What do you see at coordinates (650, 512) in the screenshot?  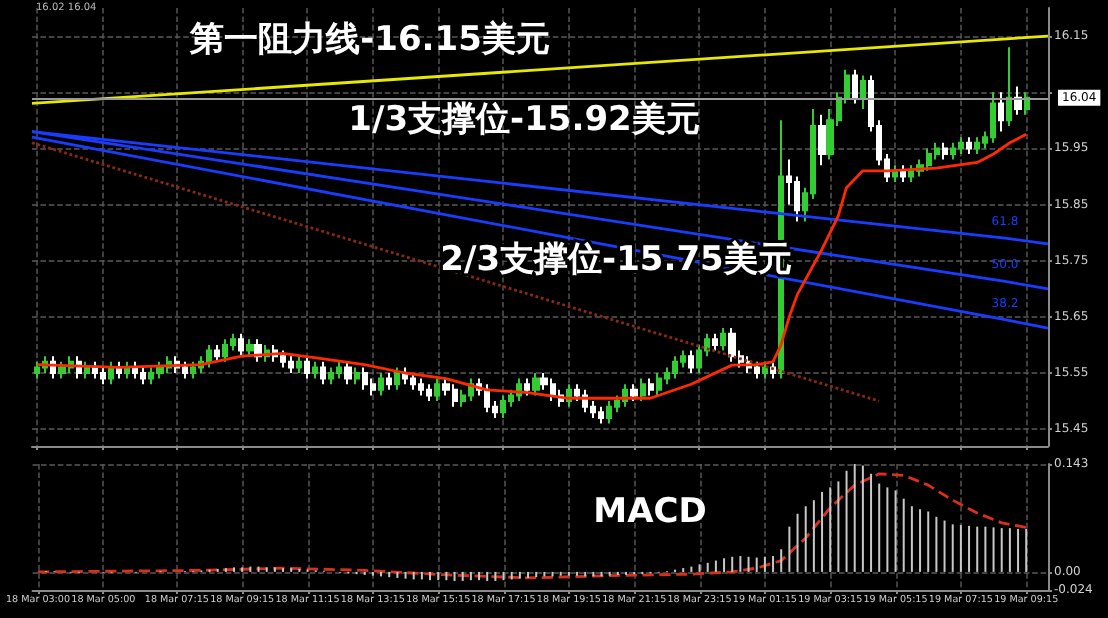 I see `annotation: MACD` at bounding box center [650, 512].